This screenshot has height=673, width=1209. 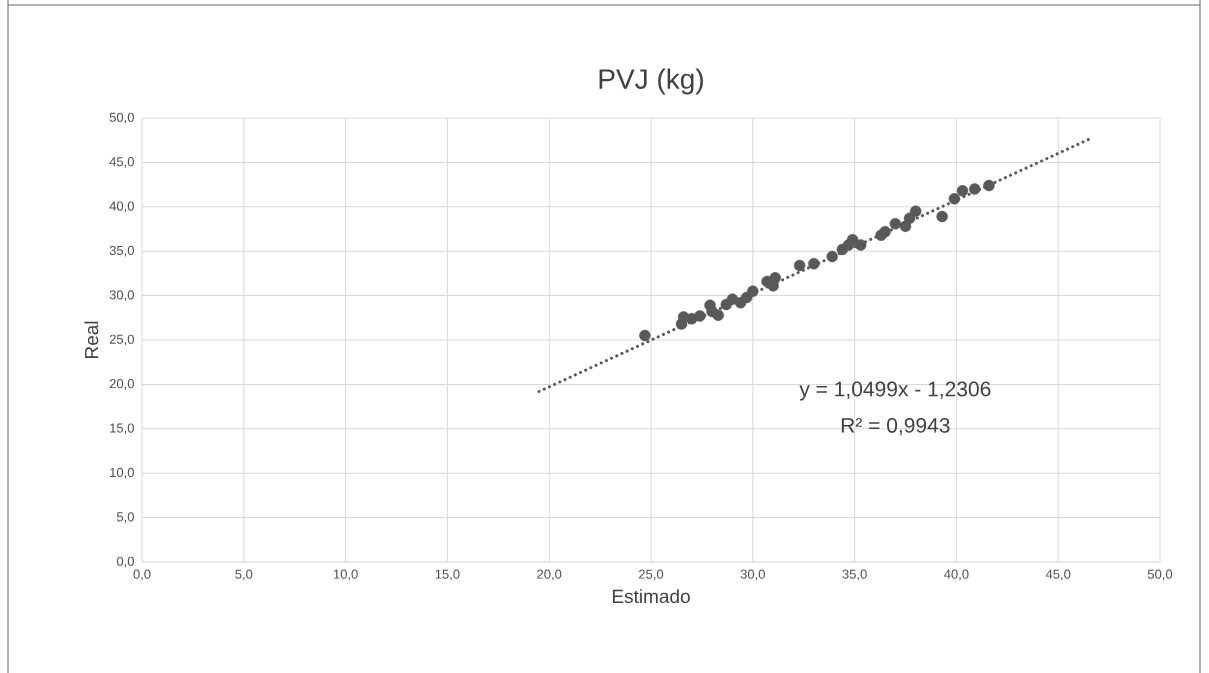 I want to click on x-tick-label: 25,0, so click(x=651, y=575).